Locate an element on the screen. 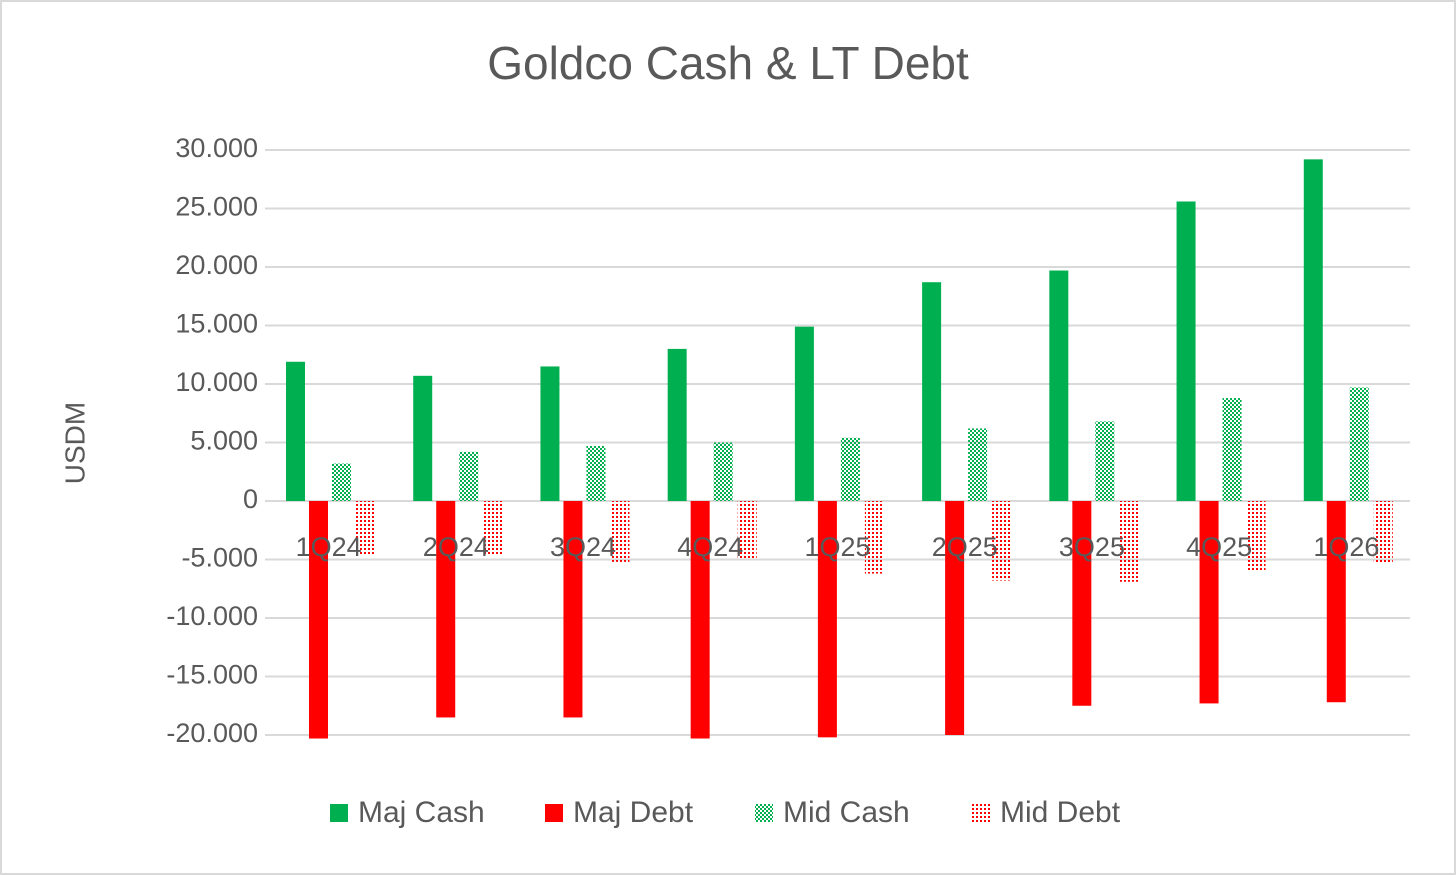 The image size is (1456, 875). y-axis-label: USDM is located at coordinates (74, 443).